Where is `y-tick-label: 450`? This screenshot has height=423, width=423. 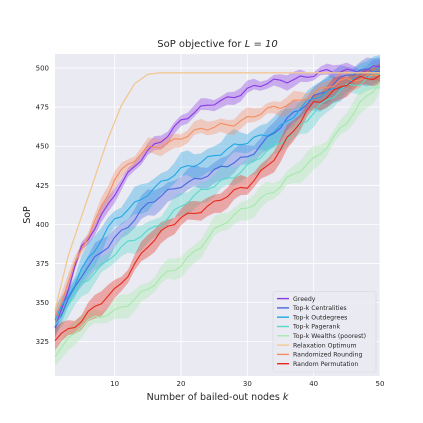
y-tick-label: 450 is located at coordinates (42, 147).